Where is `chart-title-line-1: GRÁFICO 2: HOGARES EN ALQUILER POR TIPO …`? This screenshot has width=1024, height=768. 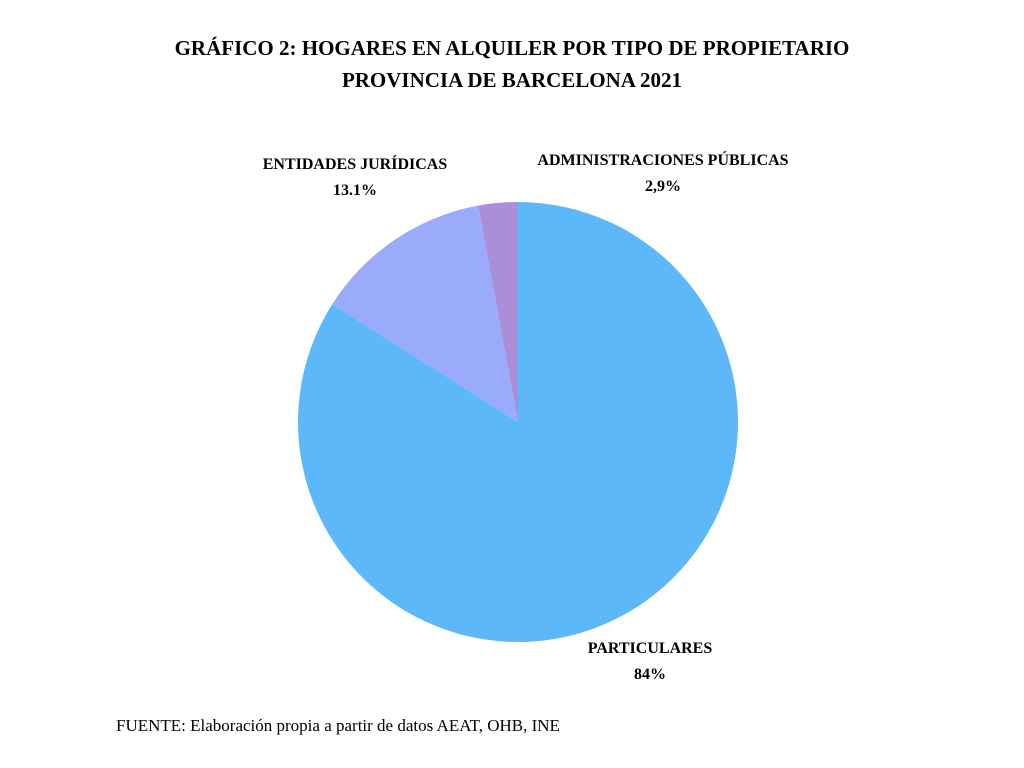 chart-title-line-1: GRÁFICO 2: HOGARES EN ALQUILER POR TIPO … is located at coordinates (512, 48).